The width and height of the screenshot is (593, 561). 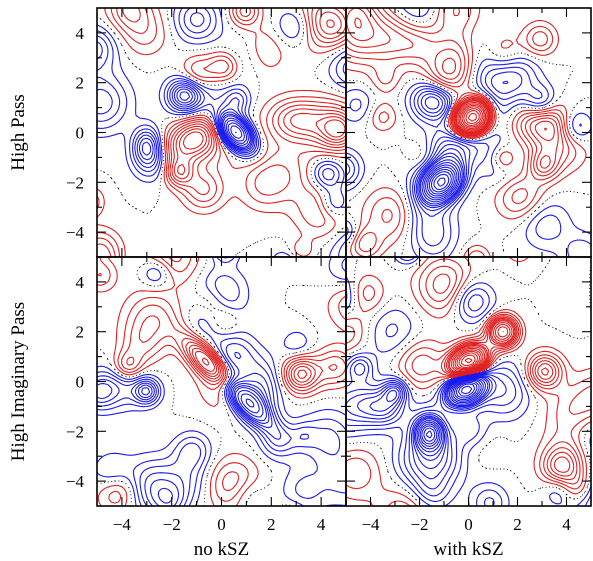 What do you see at coordinates (271, 524) in the screenshot?
I see `x-tick-label: 2` at bounding box center [271, 524].